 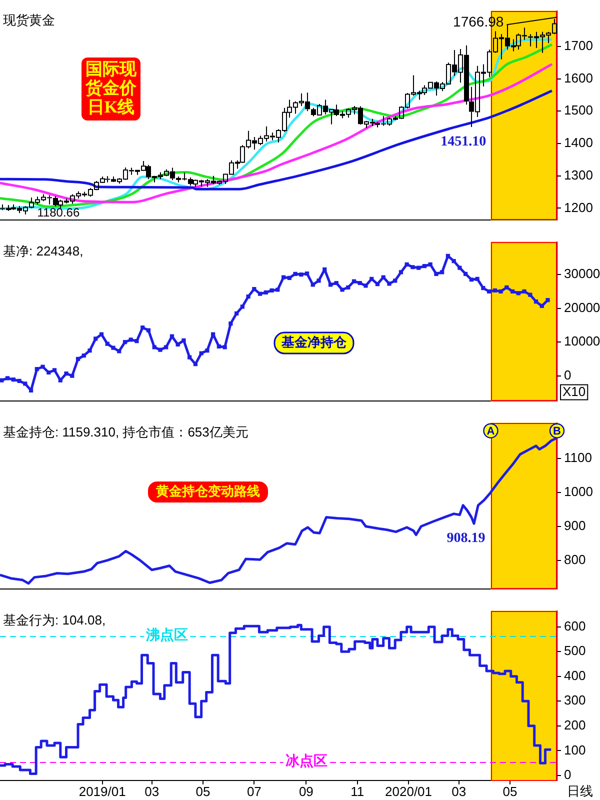 What do you see at coordinates (578, 174) in the screenshot?
I see `y-tick-label: 1300` at bounding box center [578, 174].